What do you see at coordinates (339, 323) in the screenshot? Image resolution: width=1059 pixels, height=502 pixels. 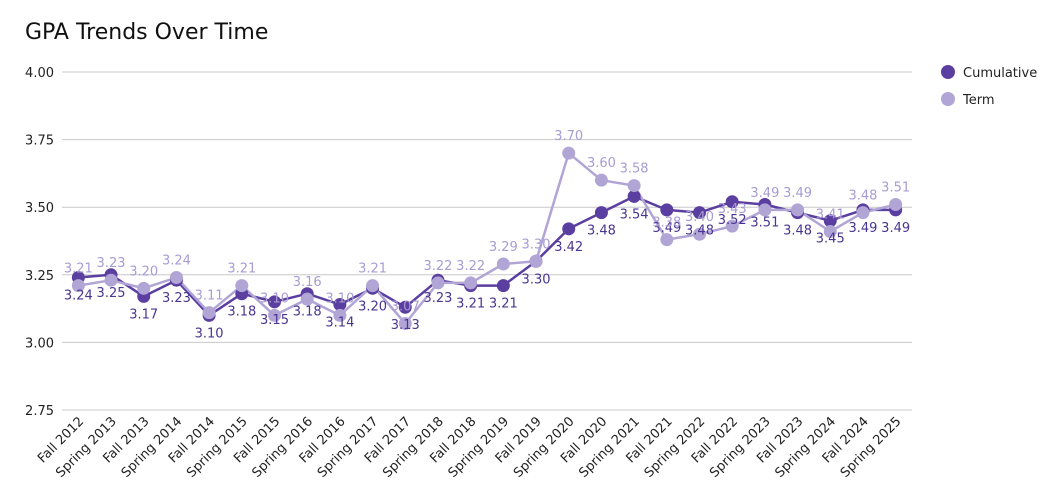 I see `data-label-cumulative: 3.14` at bounding box center [339, 323].